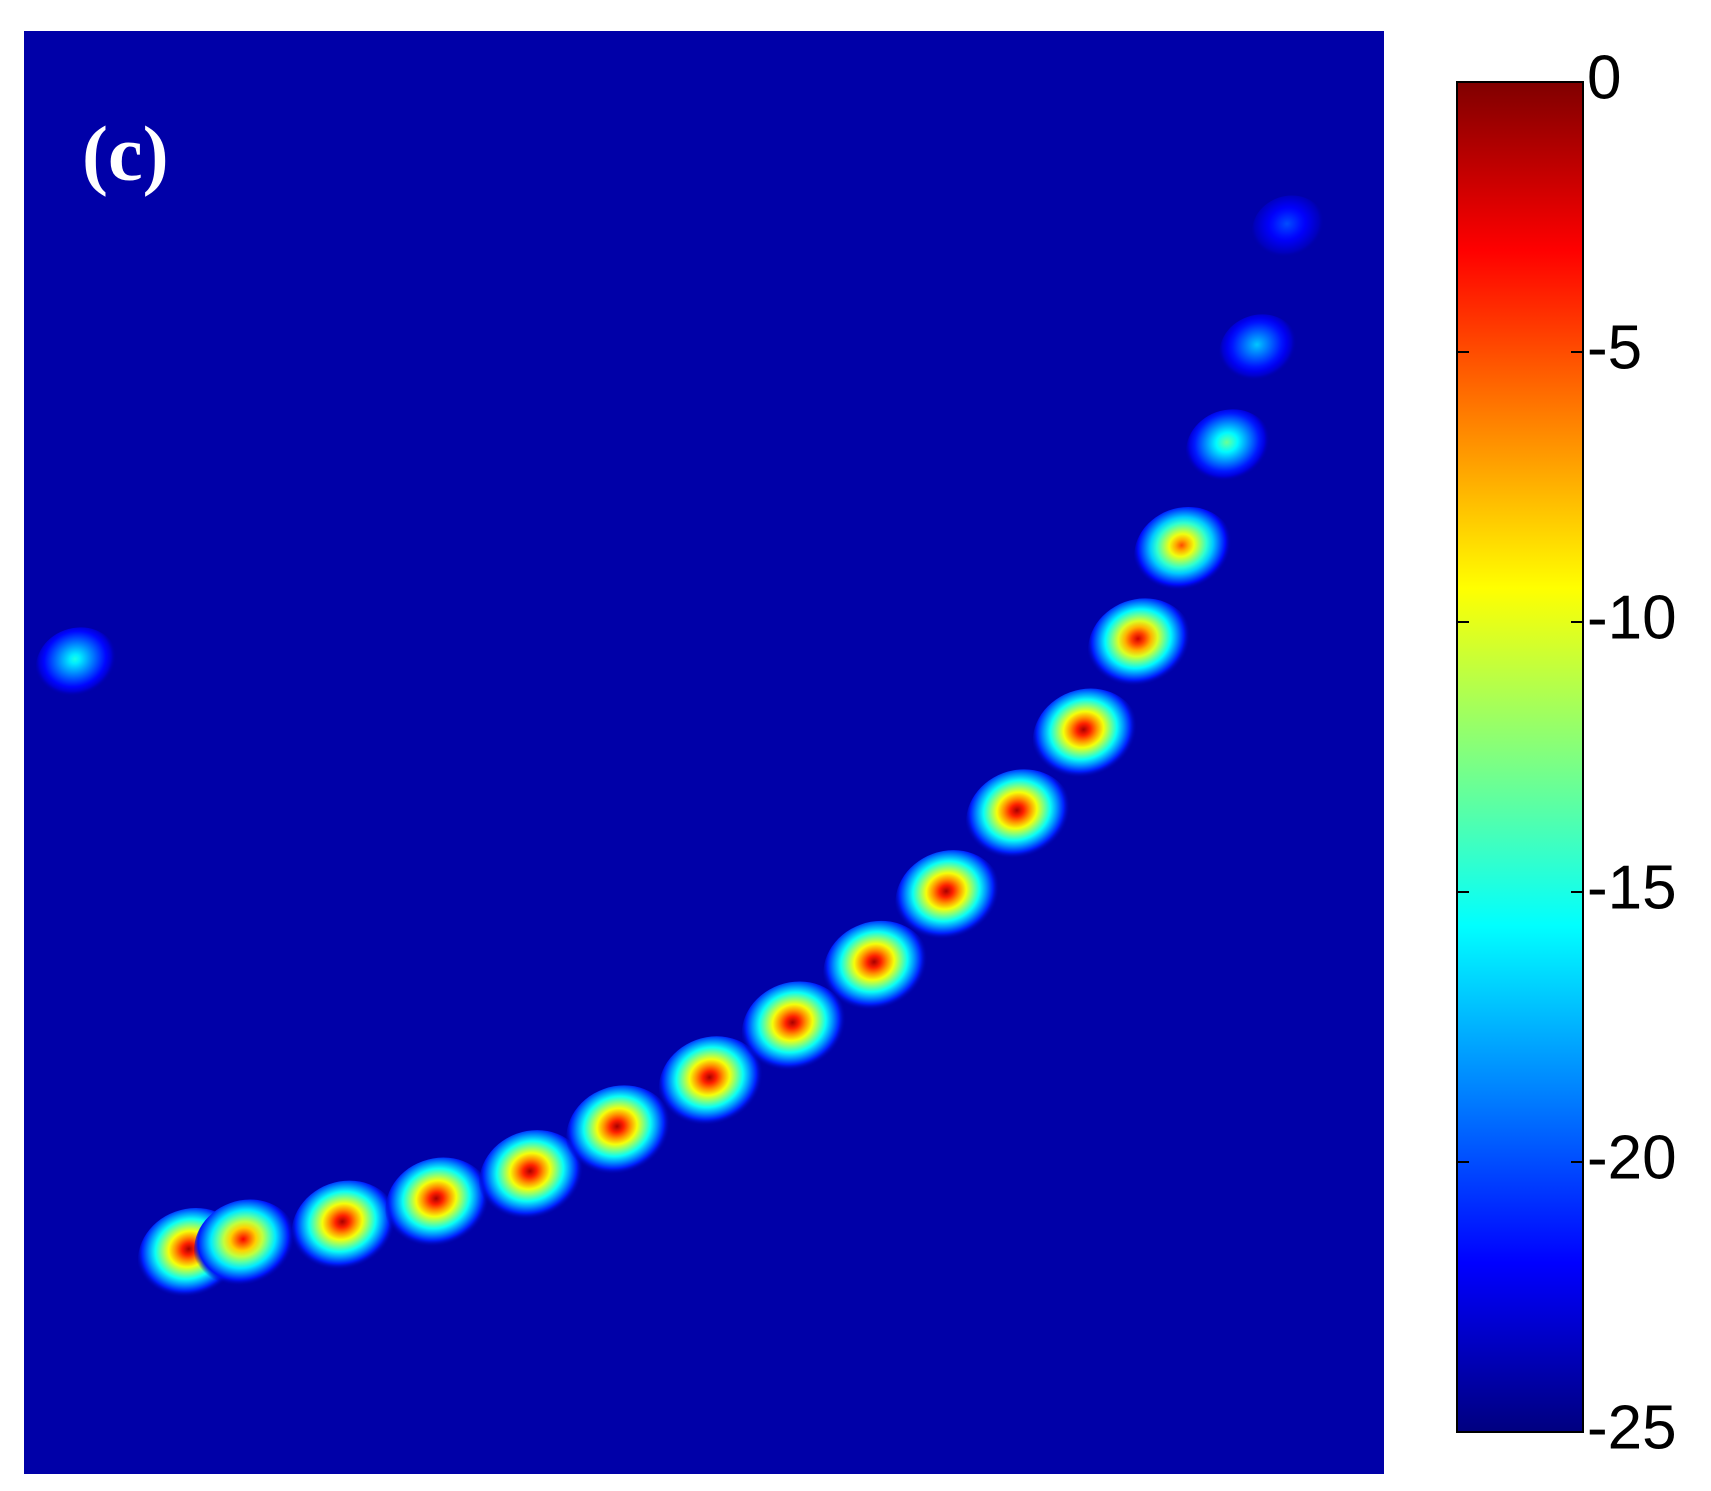 Image resolution: width=1711 pixels, height=1491 pixels. I want to click on colorbar-tick-label: -20, so click(1632, 1157).